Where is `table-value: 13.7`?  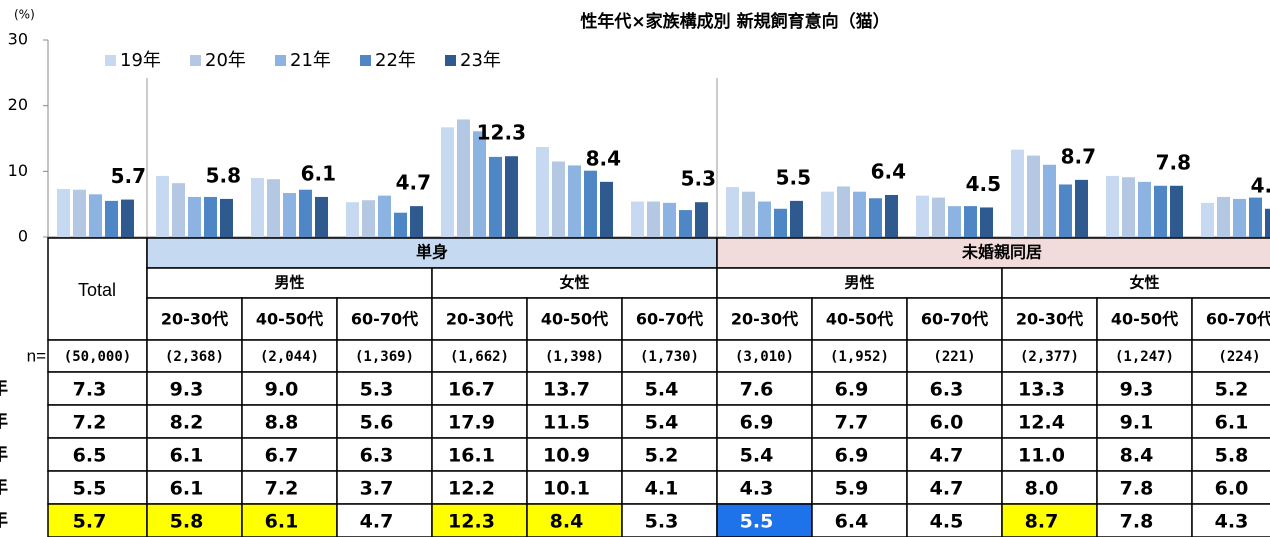 table-value: 13.7 is located at coordinates (566, 390).